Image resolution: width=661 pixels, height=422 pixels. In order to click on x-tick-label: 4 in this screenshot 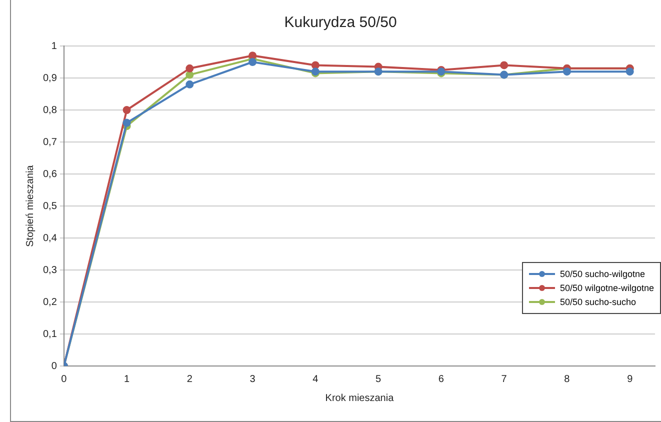, I will do `click(315, 379)`.